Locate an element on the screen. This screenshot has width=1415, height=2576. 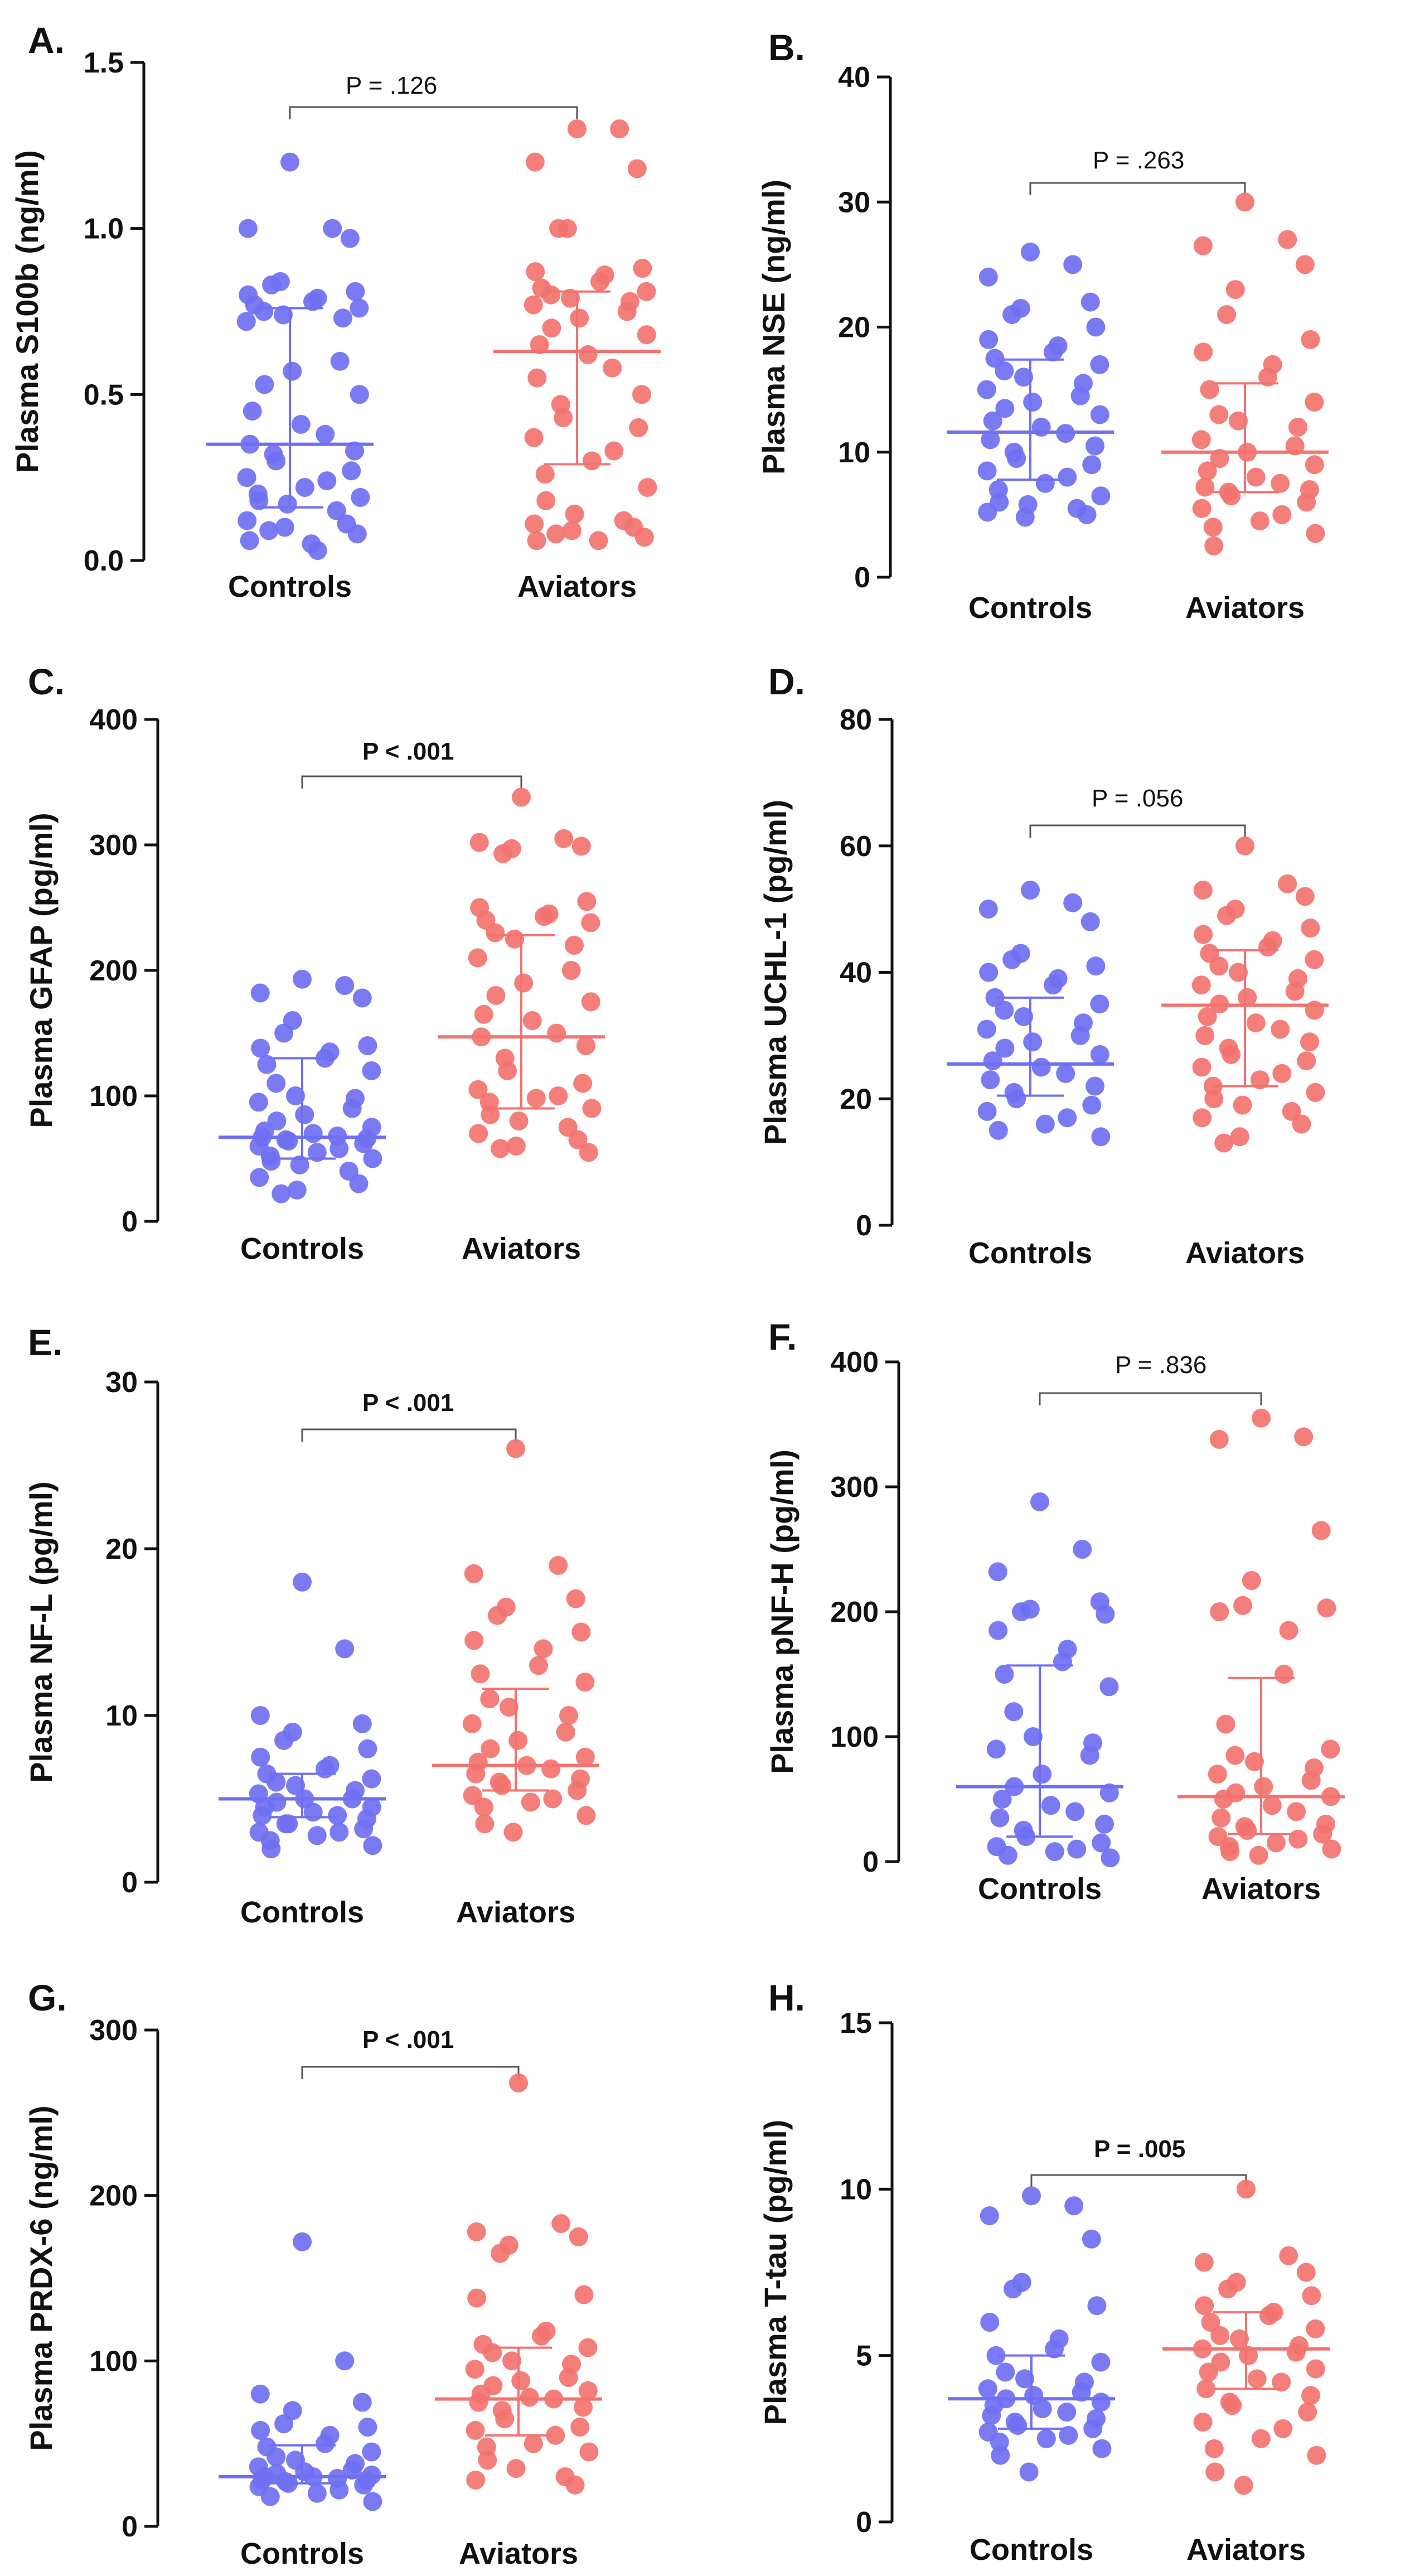
p-value-label: P = .263 is located at coordinates (1138, 160).